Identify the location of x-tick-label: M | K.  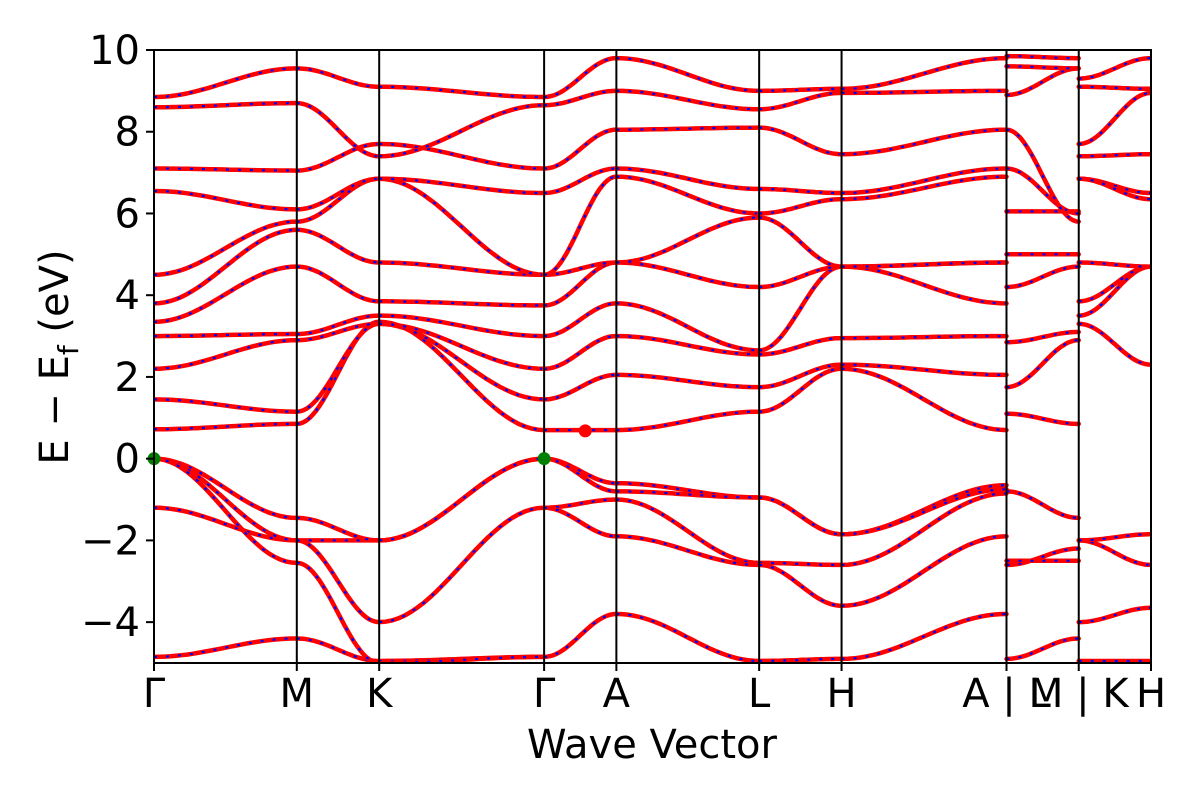
(1079, 694).